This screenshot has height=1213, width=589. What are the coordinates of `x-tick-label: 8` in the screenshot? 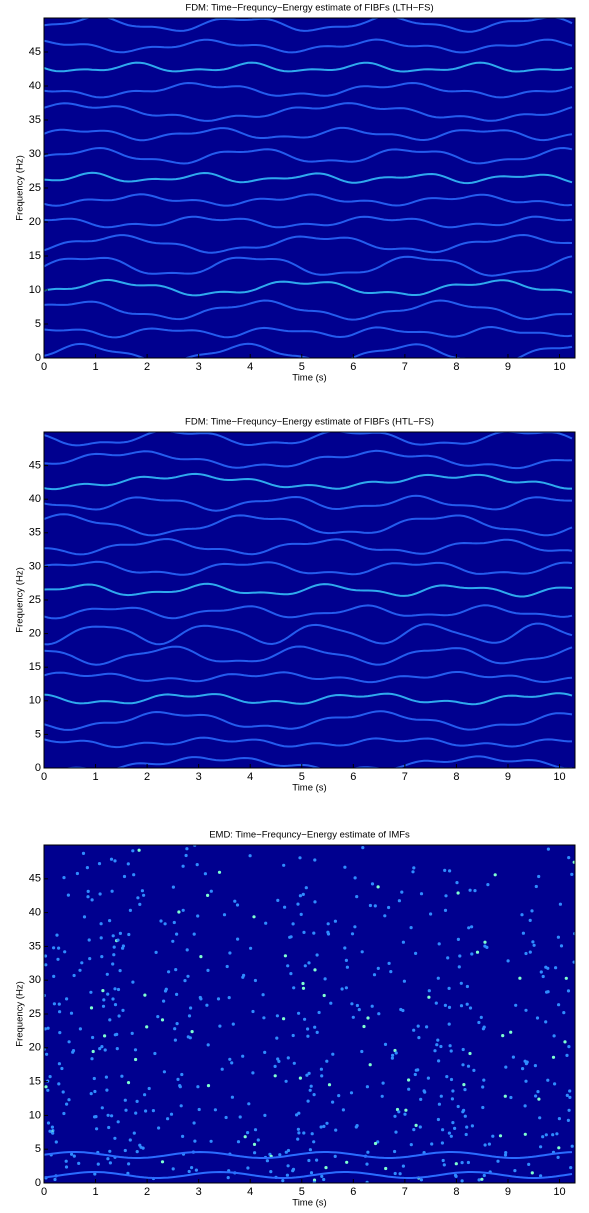 It's located at (456, 777).